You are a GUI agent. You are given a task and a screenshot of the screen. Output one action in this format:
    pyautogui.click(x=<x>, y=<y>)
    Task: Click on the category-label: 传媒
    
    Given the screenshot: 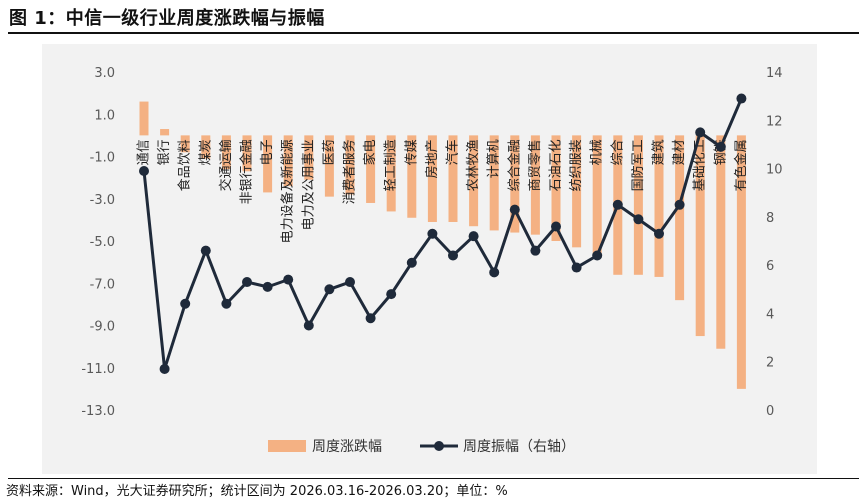 What is the action you would take?
    pyautogui.click(x=411, y=152)
    